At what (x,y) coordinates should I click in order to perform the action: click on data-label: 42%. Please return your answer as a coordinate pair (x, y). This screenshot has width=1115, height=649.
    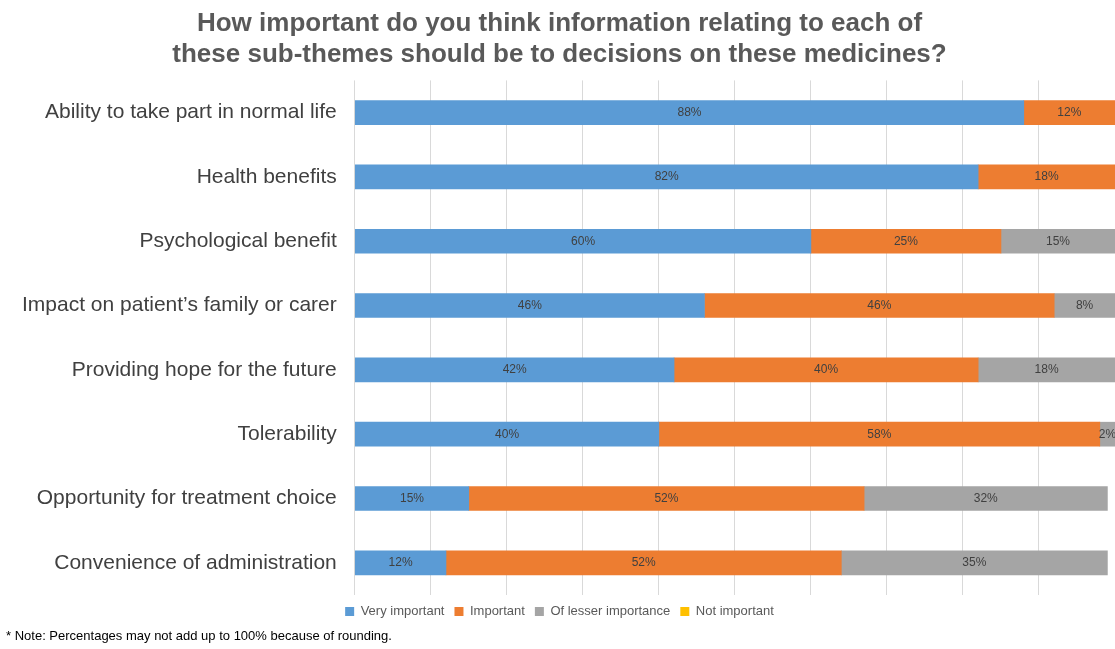
    Looking at the image, I should click on (514, 369).